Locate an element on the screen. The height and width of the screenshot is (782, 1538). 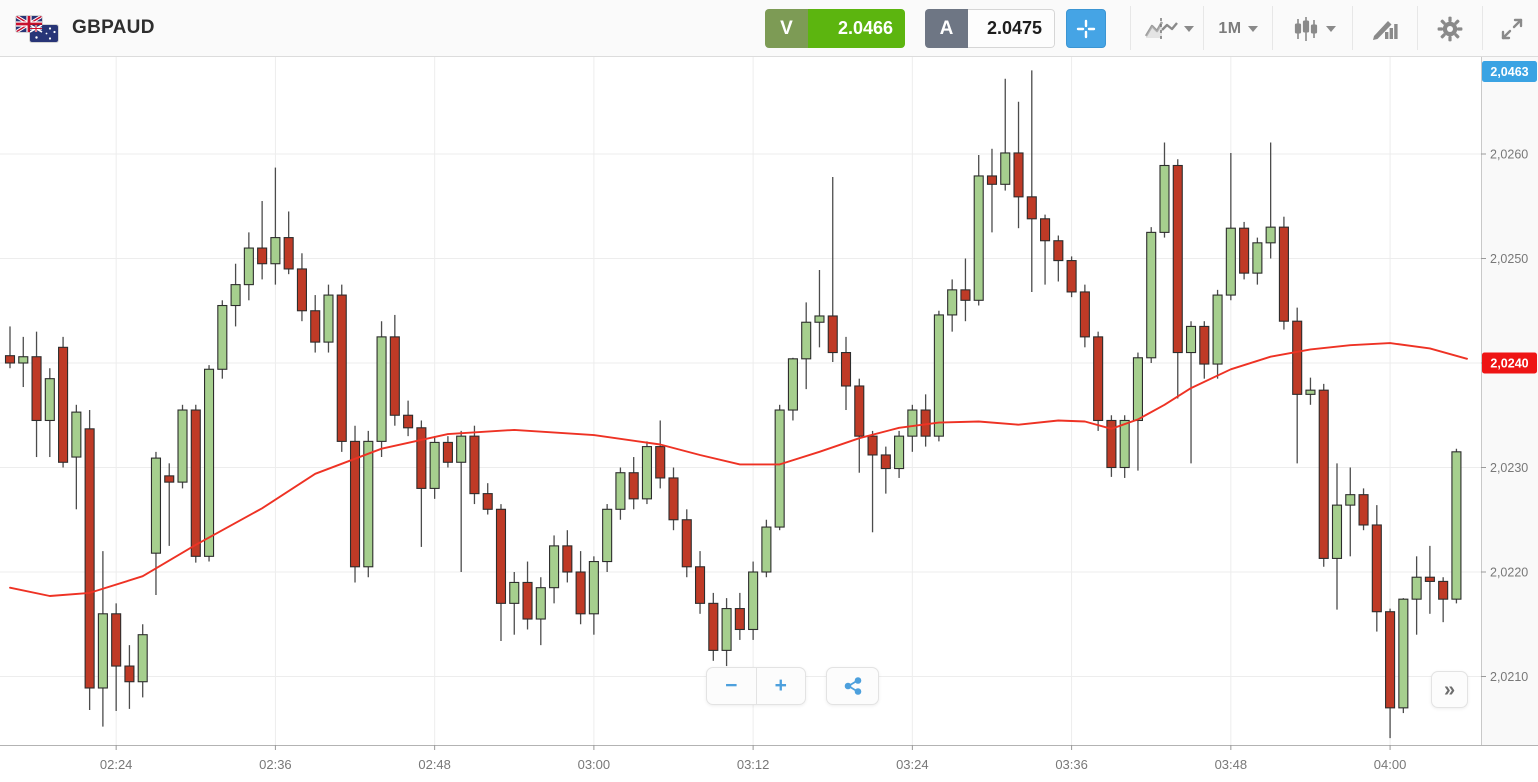
fullscreen-button is located at coordinates (1512, 28).